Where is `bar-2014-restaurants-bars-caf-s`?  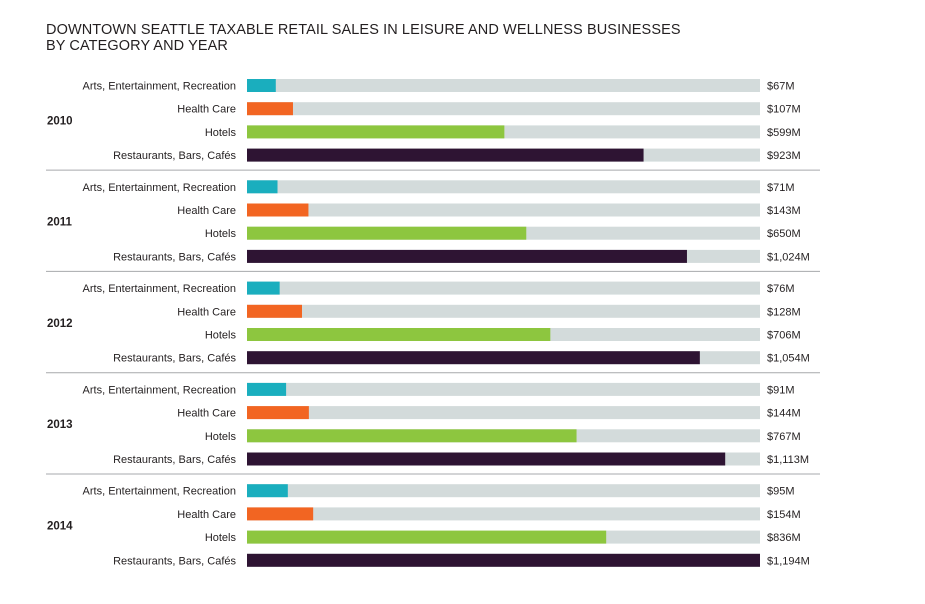 bar-2014-restaurants-bars-caf-s is located at coordinates (503, 560).